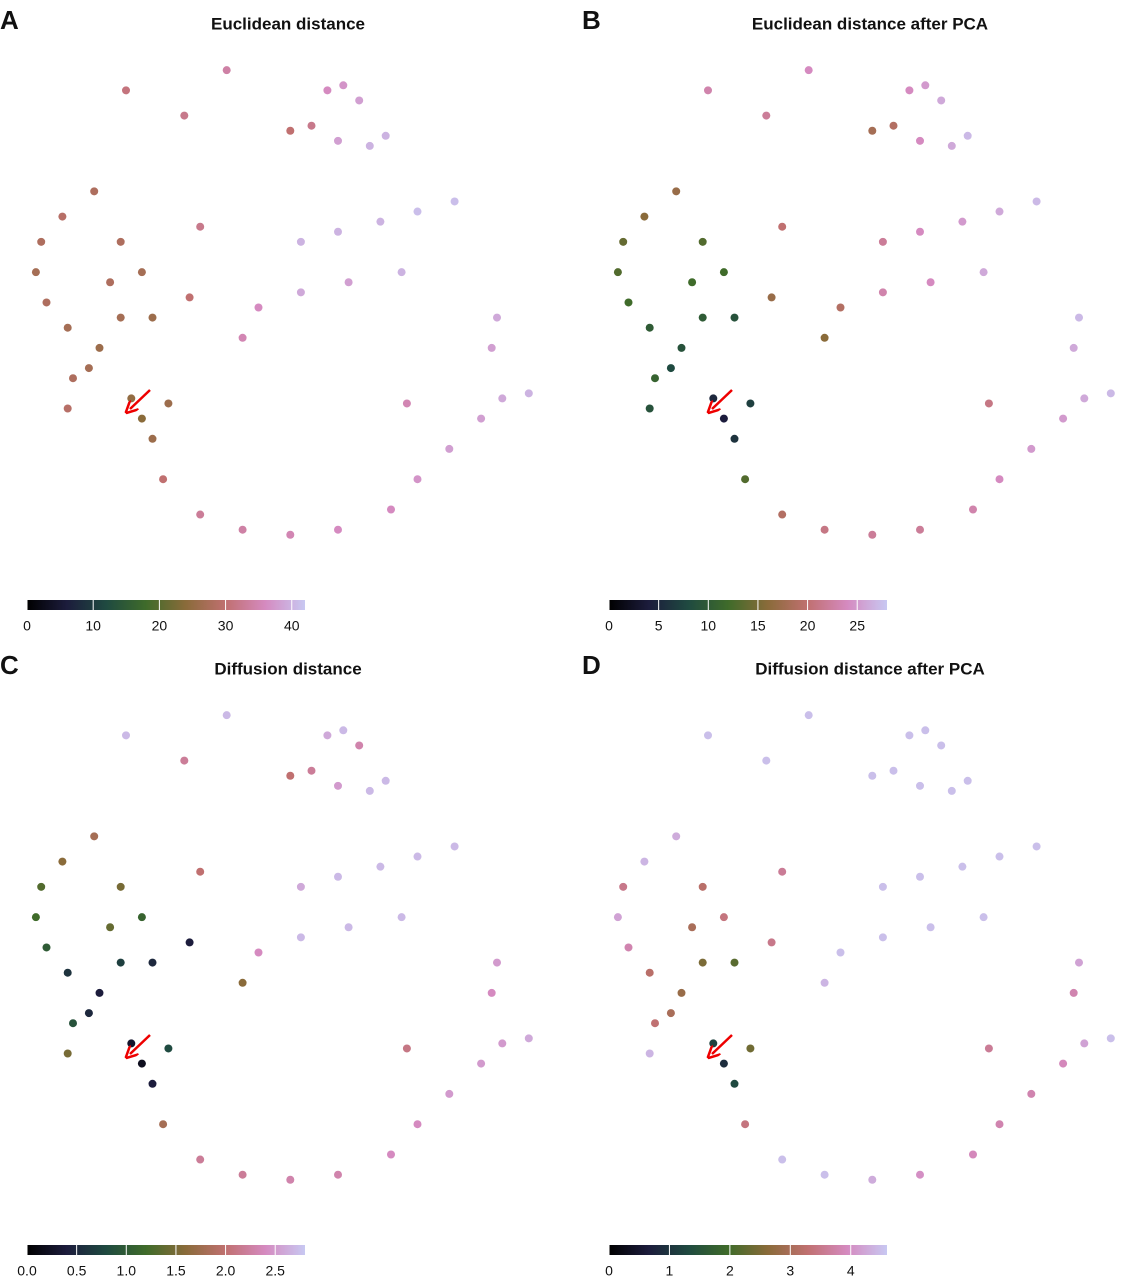 The height and width of the screenshot is (1285, 1128). Describe the element at coordinates (808, 626) in the screenshot. I see `colorbar-tick-label: 20` at that location.